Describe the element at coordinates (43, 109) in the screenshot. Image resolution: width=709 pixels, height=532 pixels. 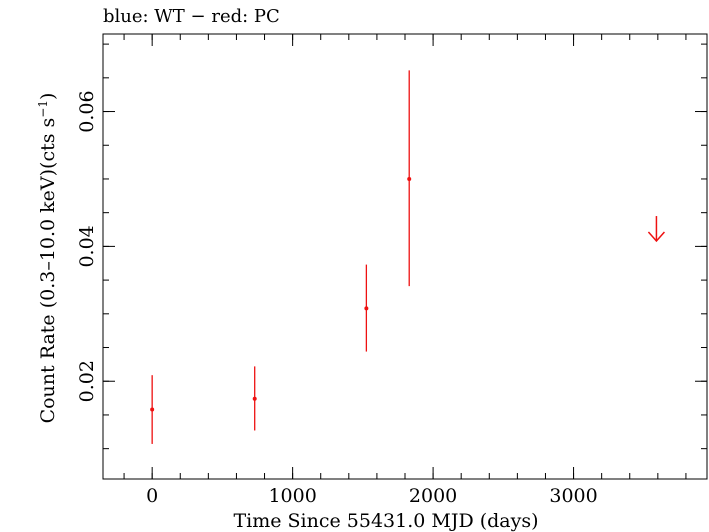
I see `y-axis-title-superscript: −1` at that location.